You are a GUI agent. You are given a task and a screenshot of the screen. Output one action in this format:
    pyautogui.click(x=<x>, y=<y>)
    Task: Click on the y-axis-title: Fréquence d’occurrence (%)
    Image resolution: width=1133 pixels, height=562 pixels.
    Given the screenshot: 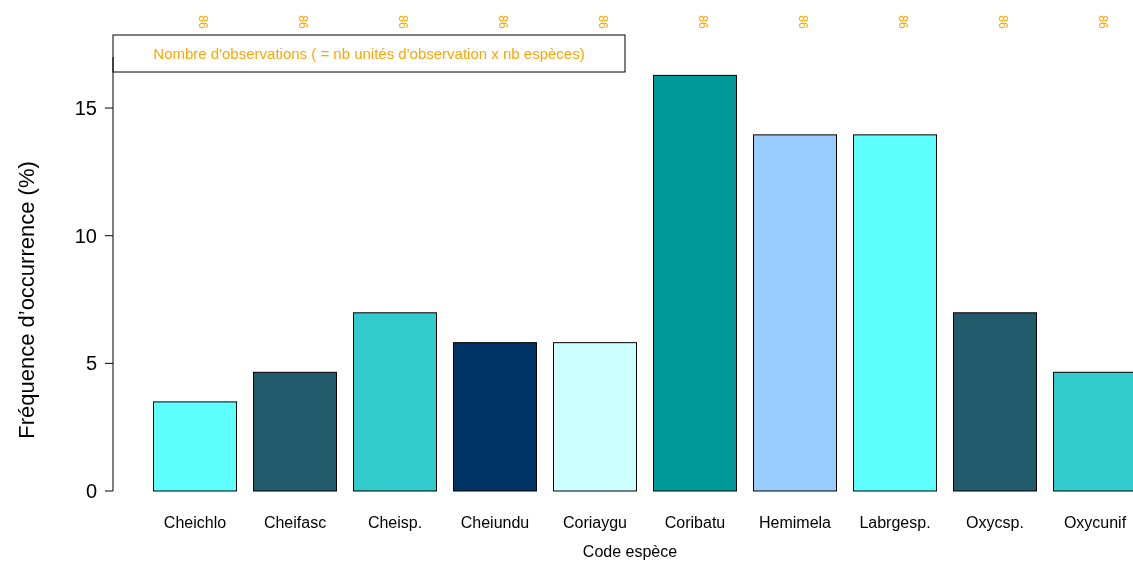 What is the action you would take?
    pyautogui.click(x=26, y=300)
    